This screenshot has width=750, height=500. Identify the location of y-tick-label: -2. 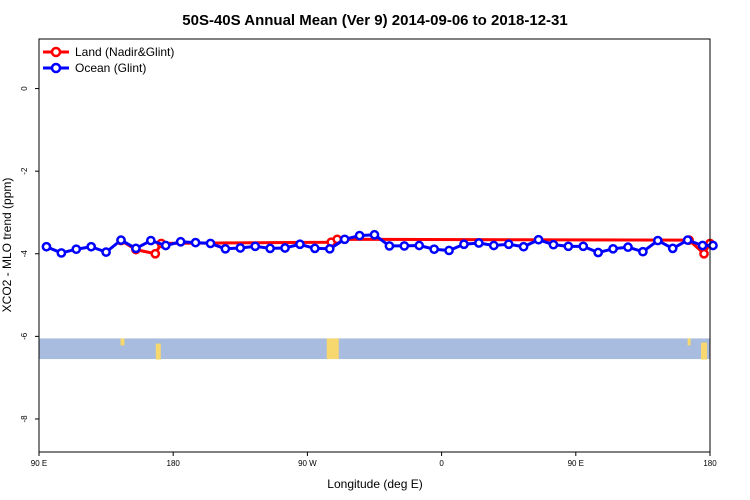
(24, 171).